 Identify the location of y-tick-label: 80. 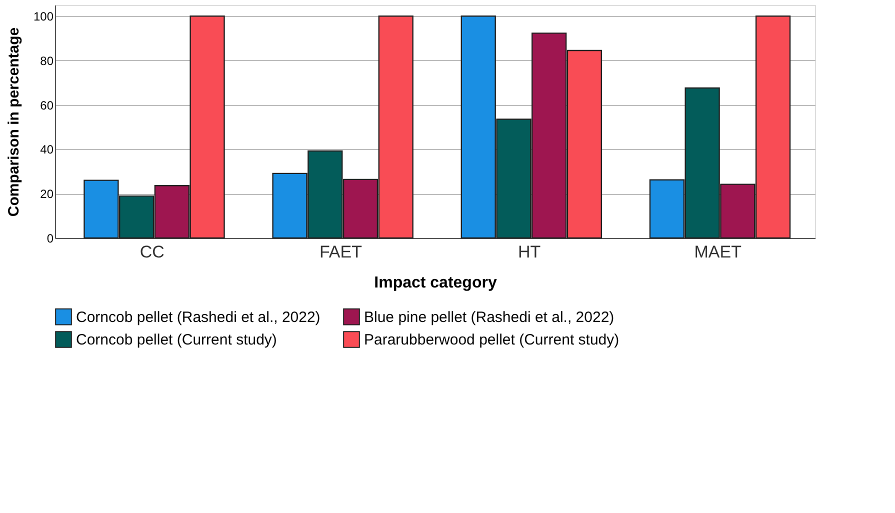
(47, 61).